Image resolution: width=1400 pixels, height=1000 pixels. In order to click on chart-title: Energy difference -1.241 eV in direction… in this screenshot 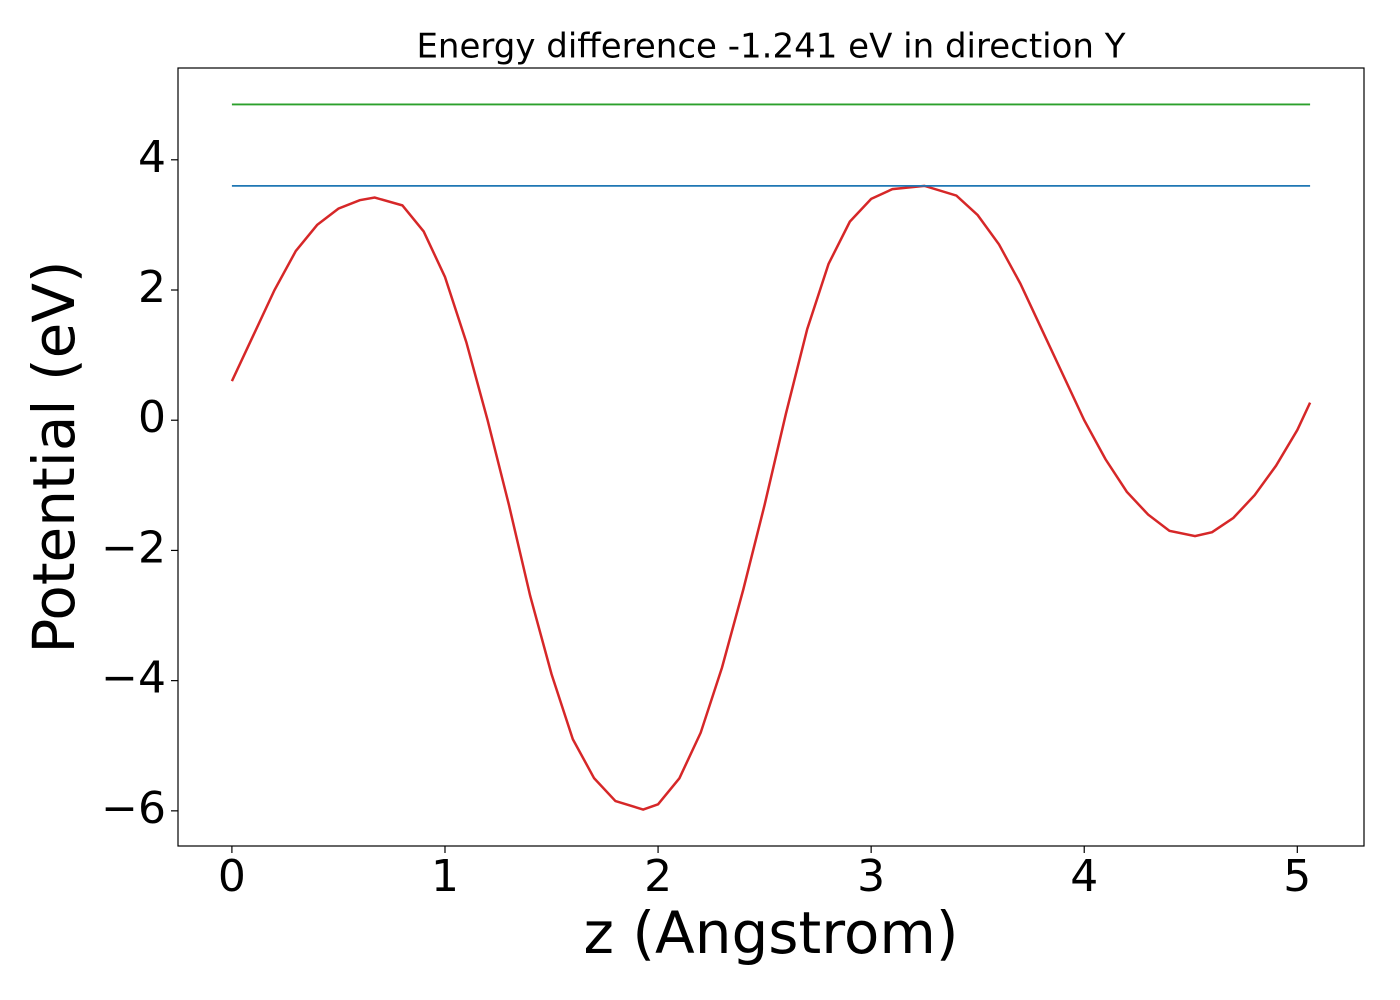, I will do `click(770, 47)`.